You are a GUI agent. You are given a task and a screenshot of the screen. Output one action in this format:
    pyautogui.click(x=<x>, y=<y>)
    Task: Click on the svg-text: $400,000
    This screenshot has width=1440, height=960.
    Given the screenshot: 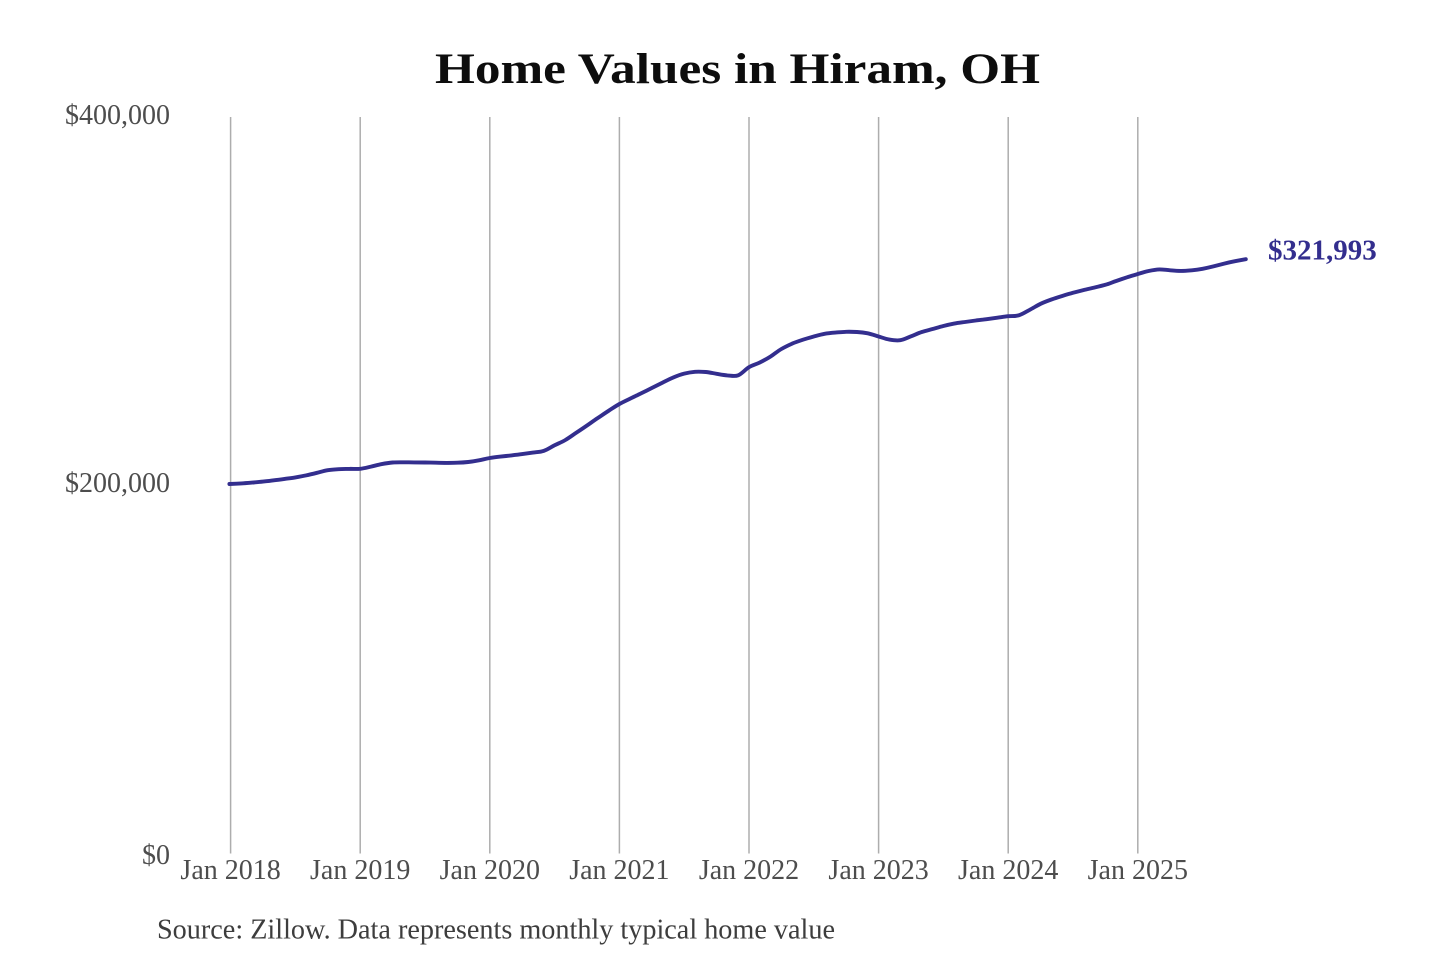 What is the action you would take?
    pyautogui.click(x=117, y=115)
    